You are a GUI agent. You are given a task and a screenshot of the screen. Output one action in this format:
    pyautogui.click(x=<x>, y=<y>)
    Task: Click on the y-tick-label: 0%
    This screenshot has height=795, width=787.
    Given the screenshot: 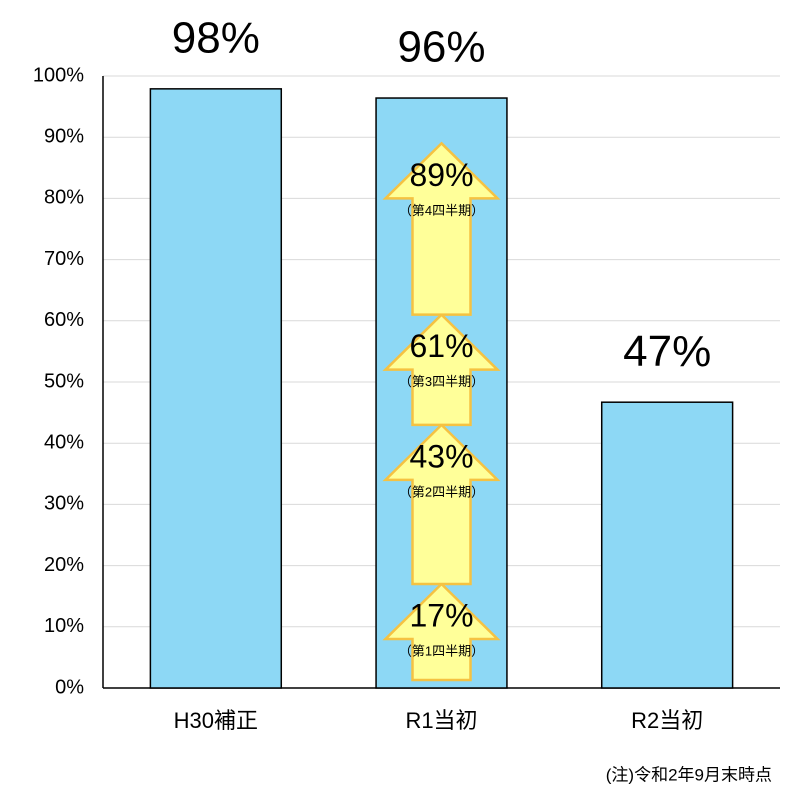 What is the action you would take?
    pyautogui.click(x=69, y=687)
    